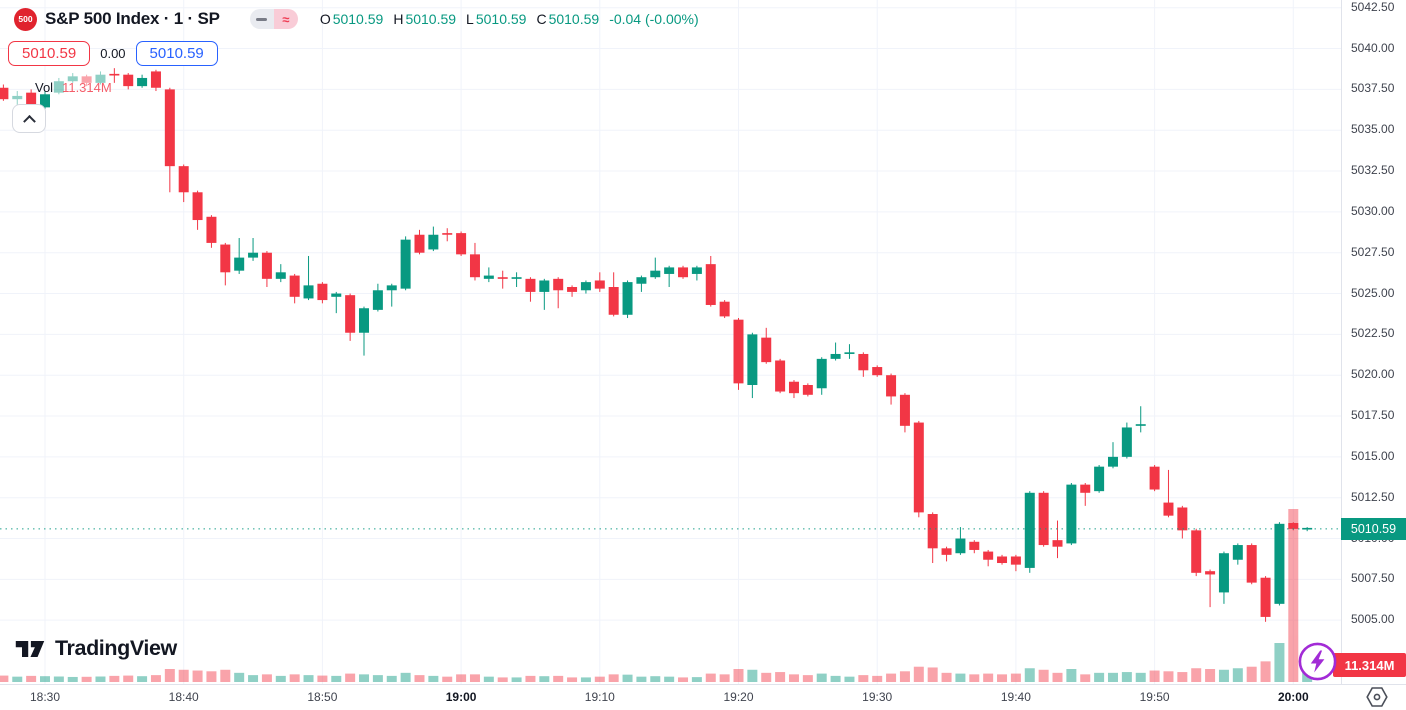 The height and width of the screenshot is (710, 1406). I want to click on symbol-title: S&P 500 Index · 1 · SP, so click(132, 18).